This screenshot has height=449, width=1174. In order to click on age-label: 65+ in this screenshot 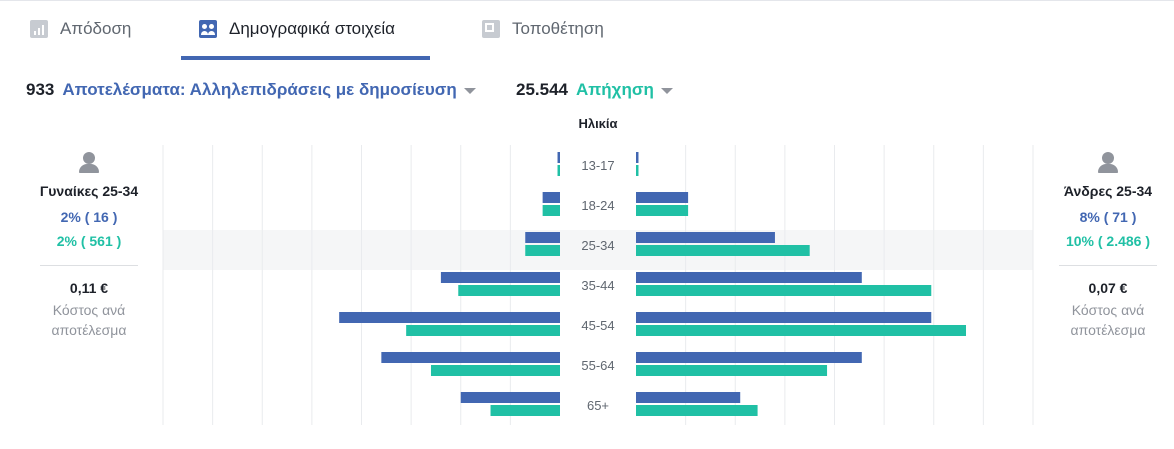, I will do `click(598, 405)`.